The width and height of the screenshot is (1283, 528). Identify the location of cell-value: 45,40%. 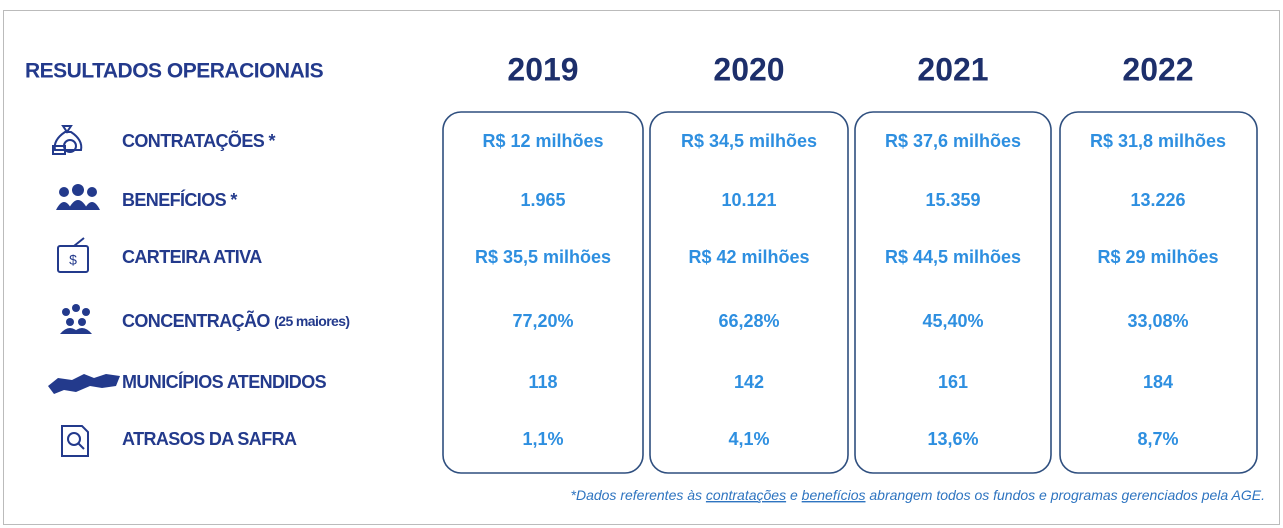
(952, 321).